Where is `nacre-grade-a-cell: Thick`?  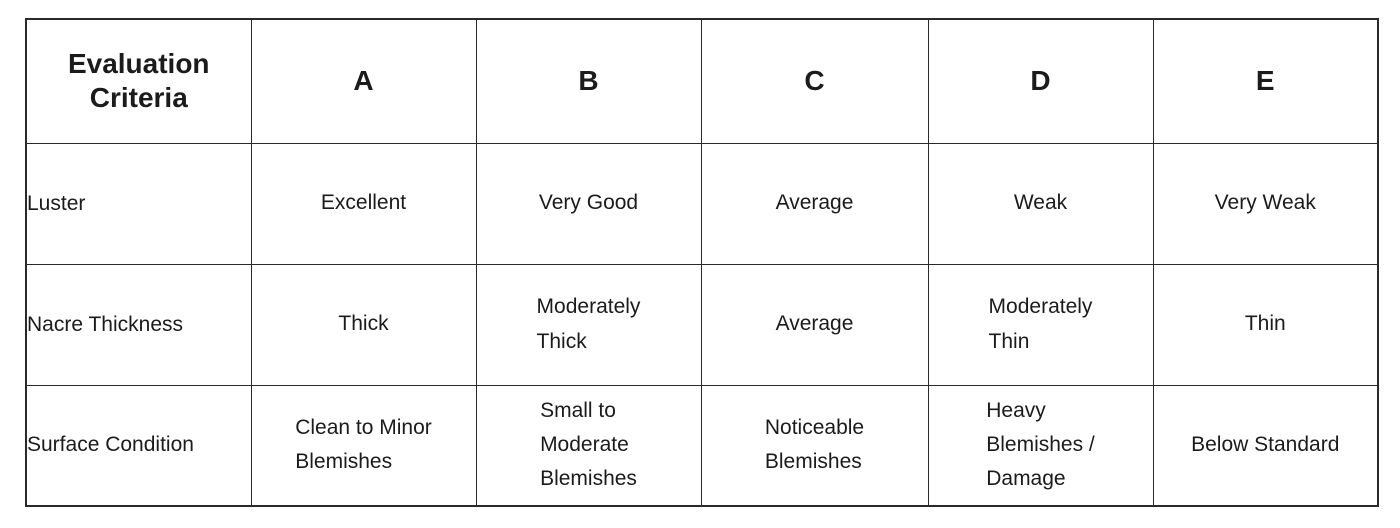
nacre-grade-a-cell: Thick is located at coordinates (363, 324).